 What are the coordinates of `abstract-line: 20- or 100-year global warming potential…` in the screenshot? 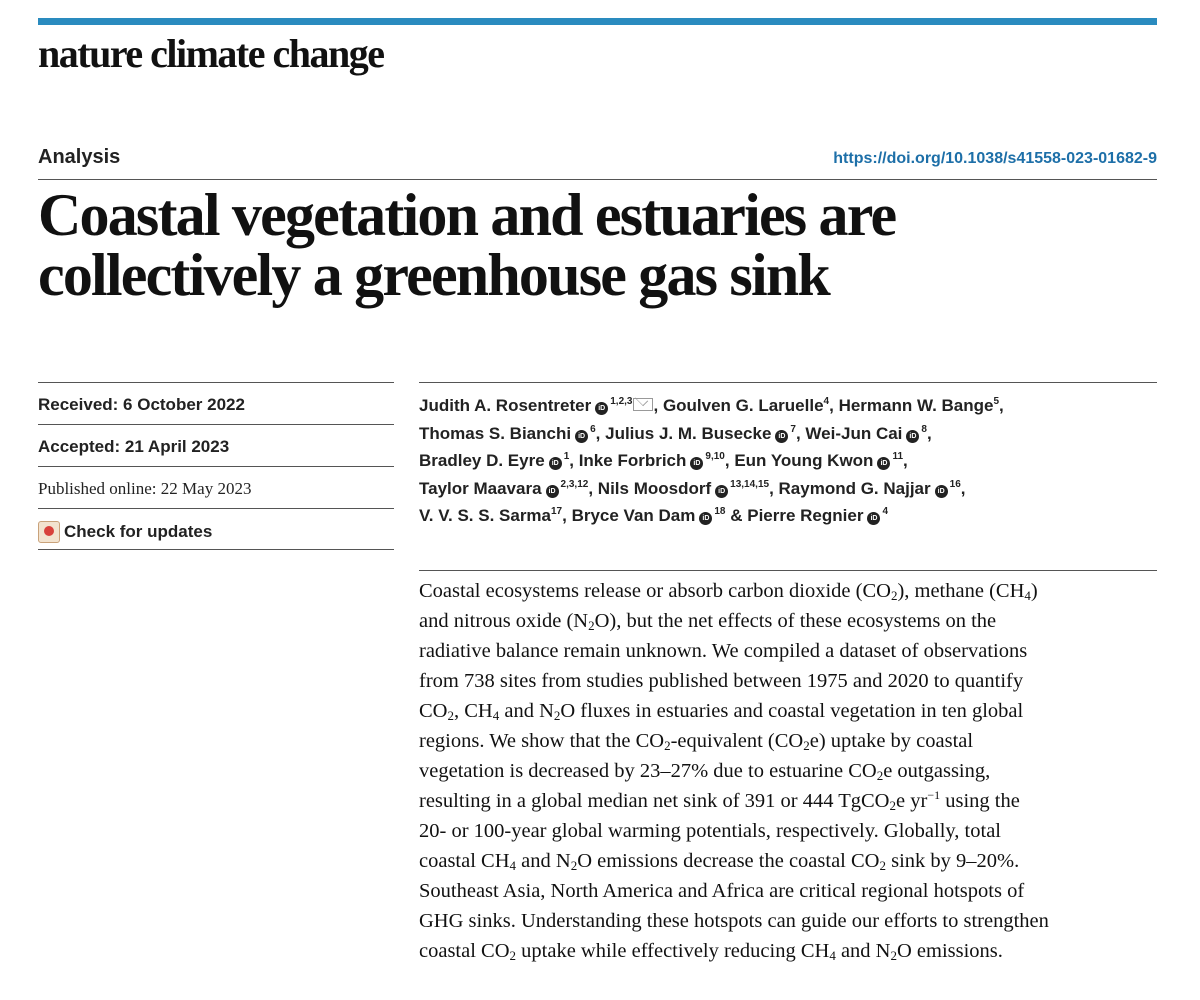 It's located at (710, 831).